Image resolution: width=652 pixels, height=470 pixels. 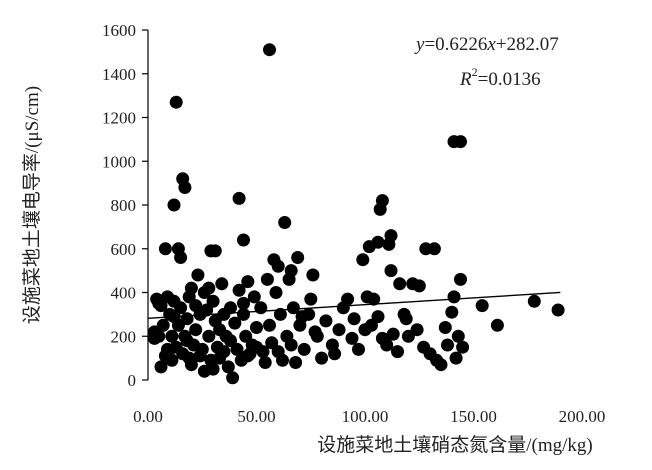 What do you see at coordinates (455, 44) in the screenshot?
I see `equation-part-1: =0.6226` at bounding box center [455, 44].